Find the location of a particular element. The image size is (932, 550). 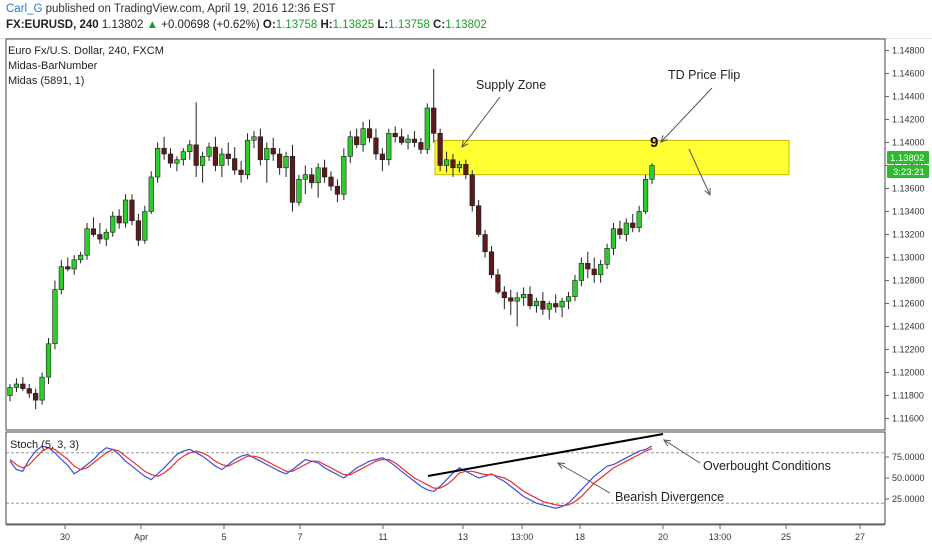

supply-zone-arrow is located at coordinates (481, 122).